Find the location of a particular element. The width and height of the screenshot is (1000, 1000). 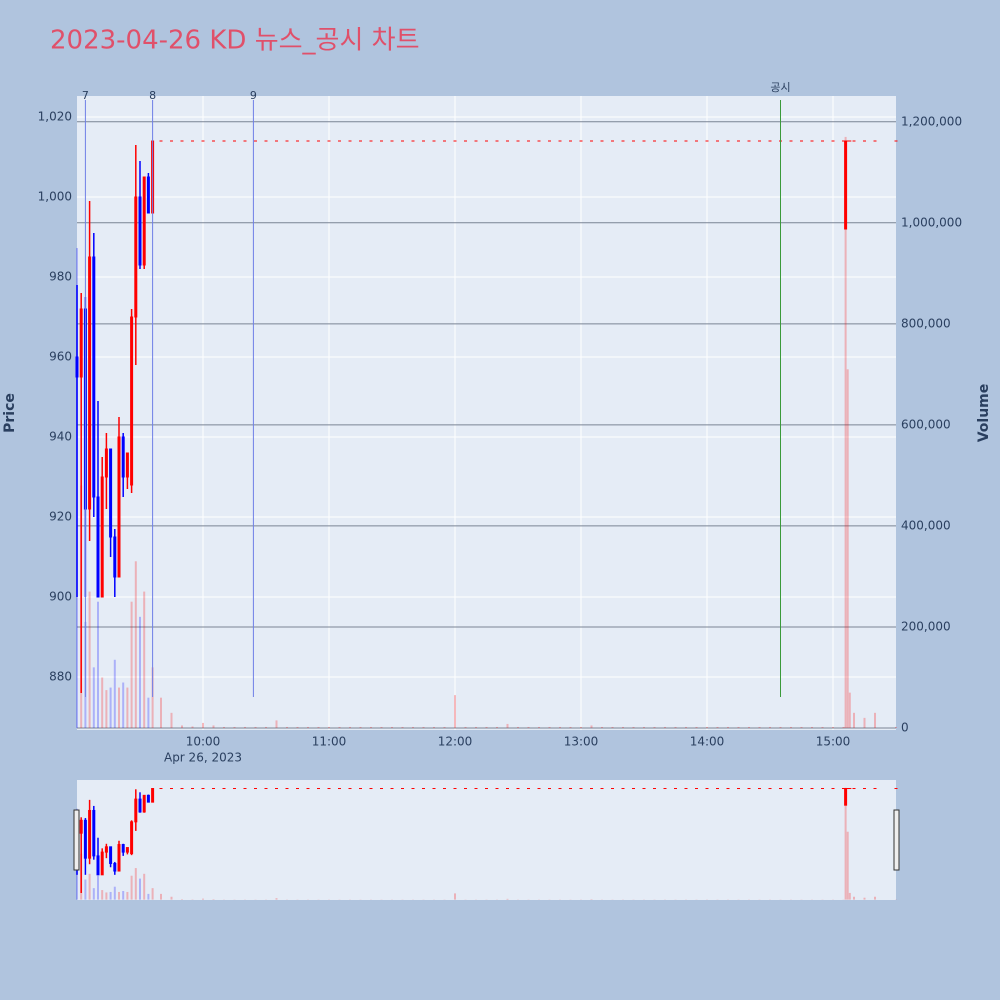

event-label: 7 is located at coordinates (85, 95).